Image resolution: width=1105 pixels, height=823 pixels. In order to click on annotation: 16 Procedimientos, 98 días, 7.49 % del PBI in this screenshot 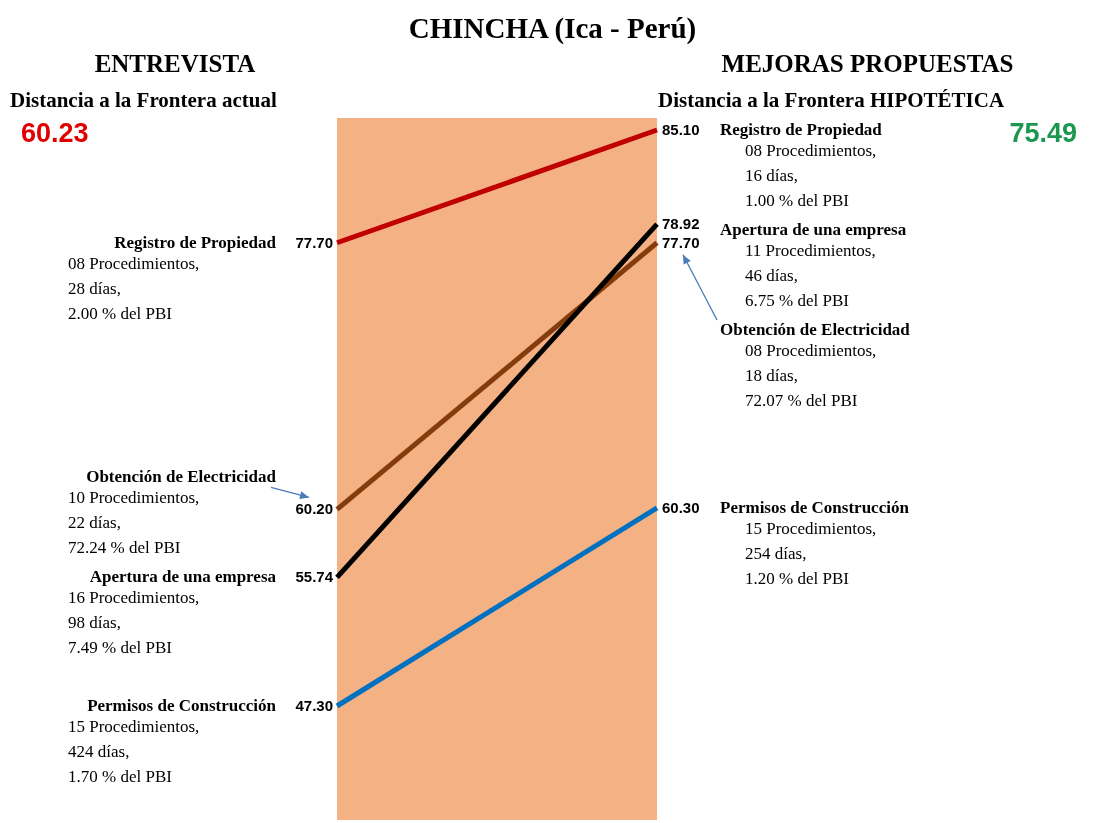, I will do `click(134, 623)`.